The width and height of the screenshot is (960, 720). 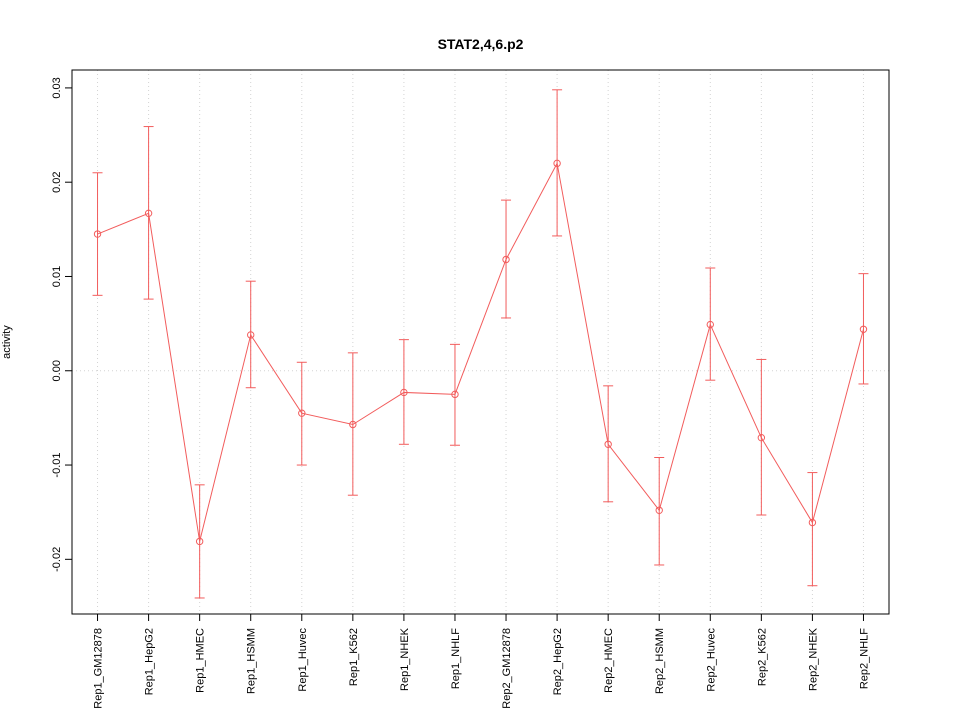 I want to click on chart-title: STAT2,4,6.p2, so click(x=480, y=44).